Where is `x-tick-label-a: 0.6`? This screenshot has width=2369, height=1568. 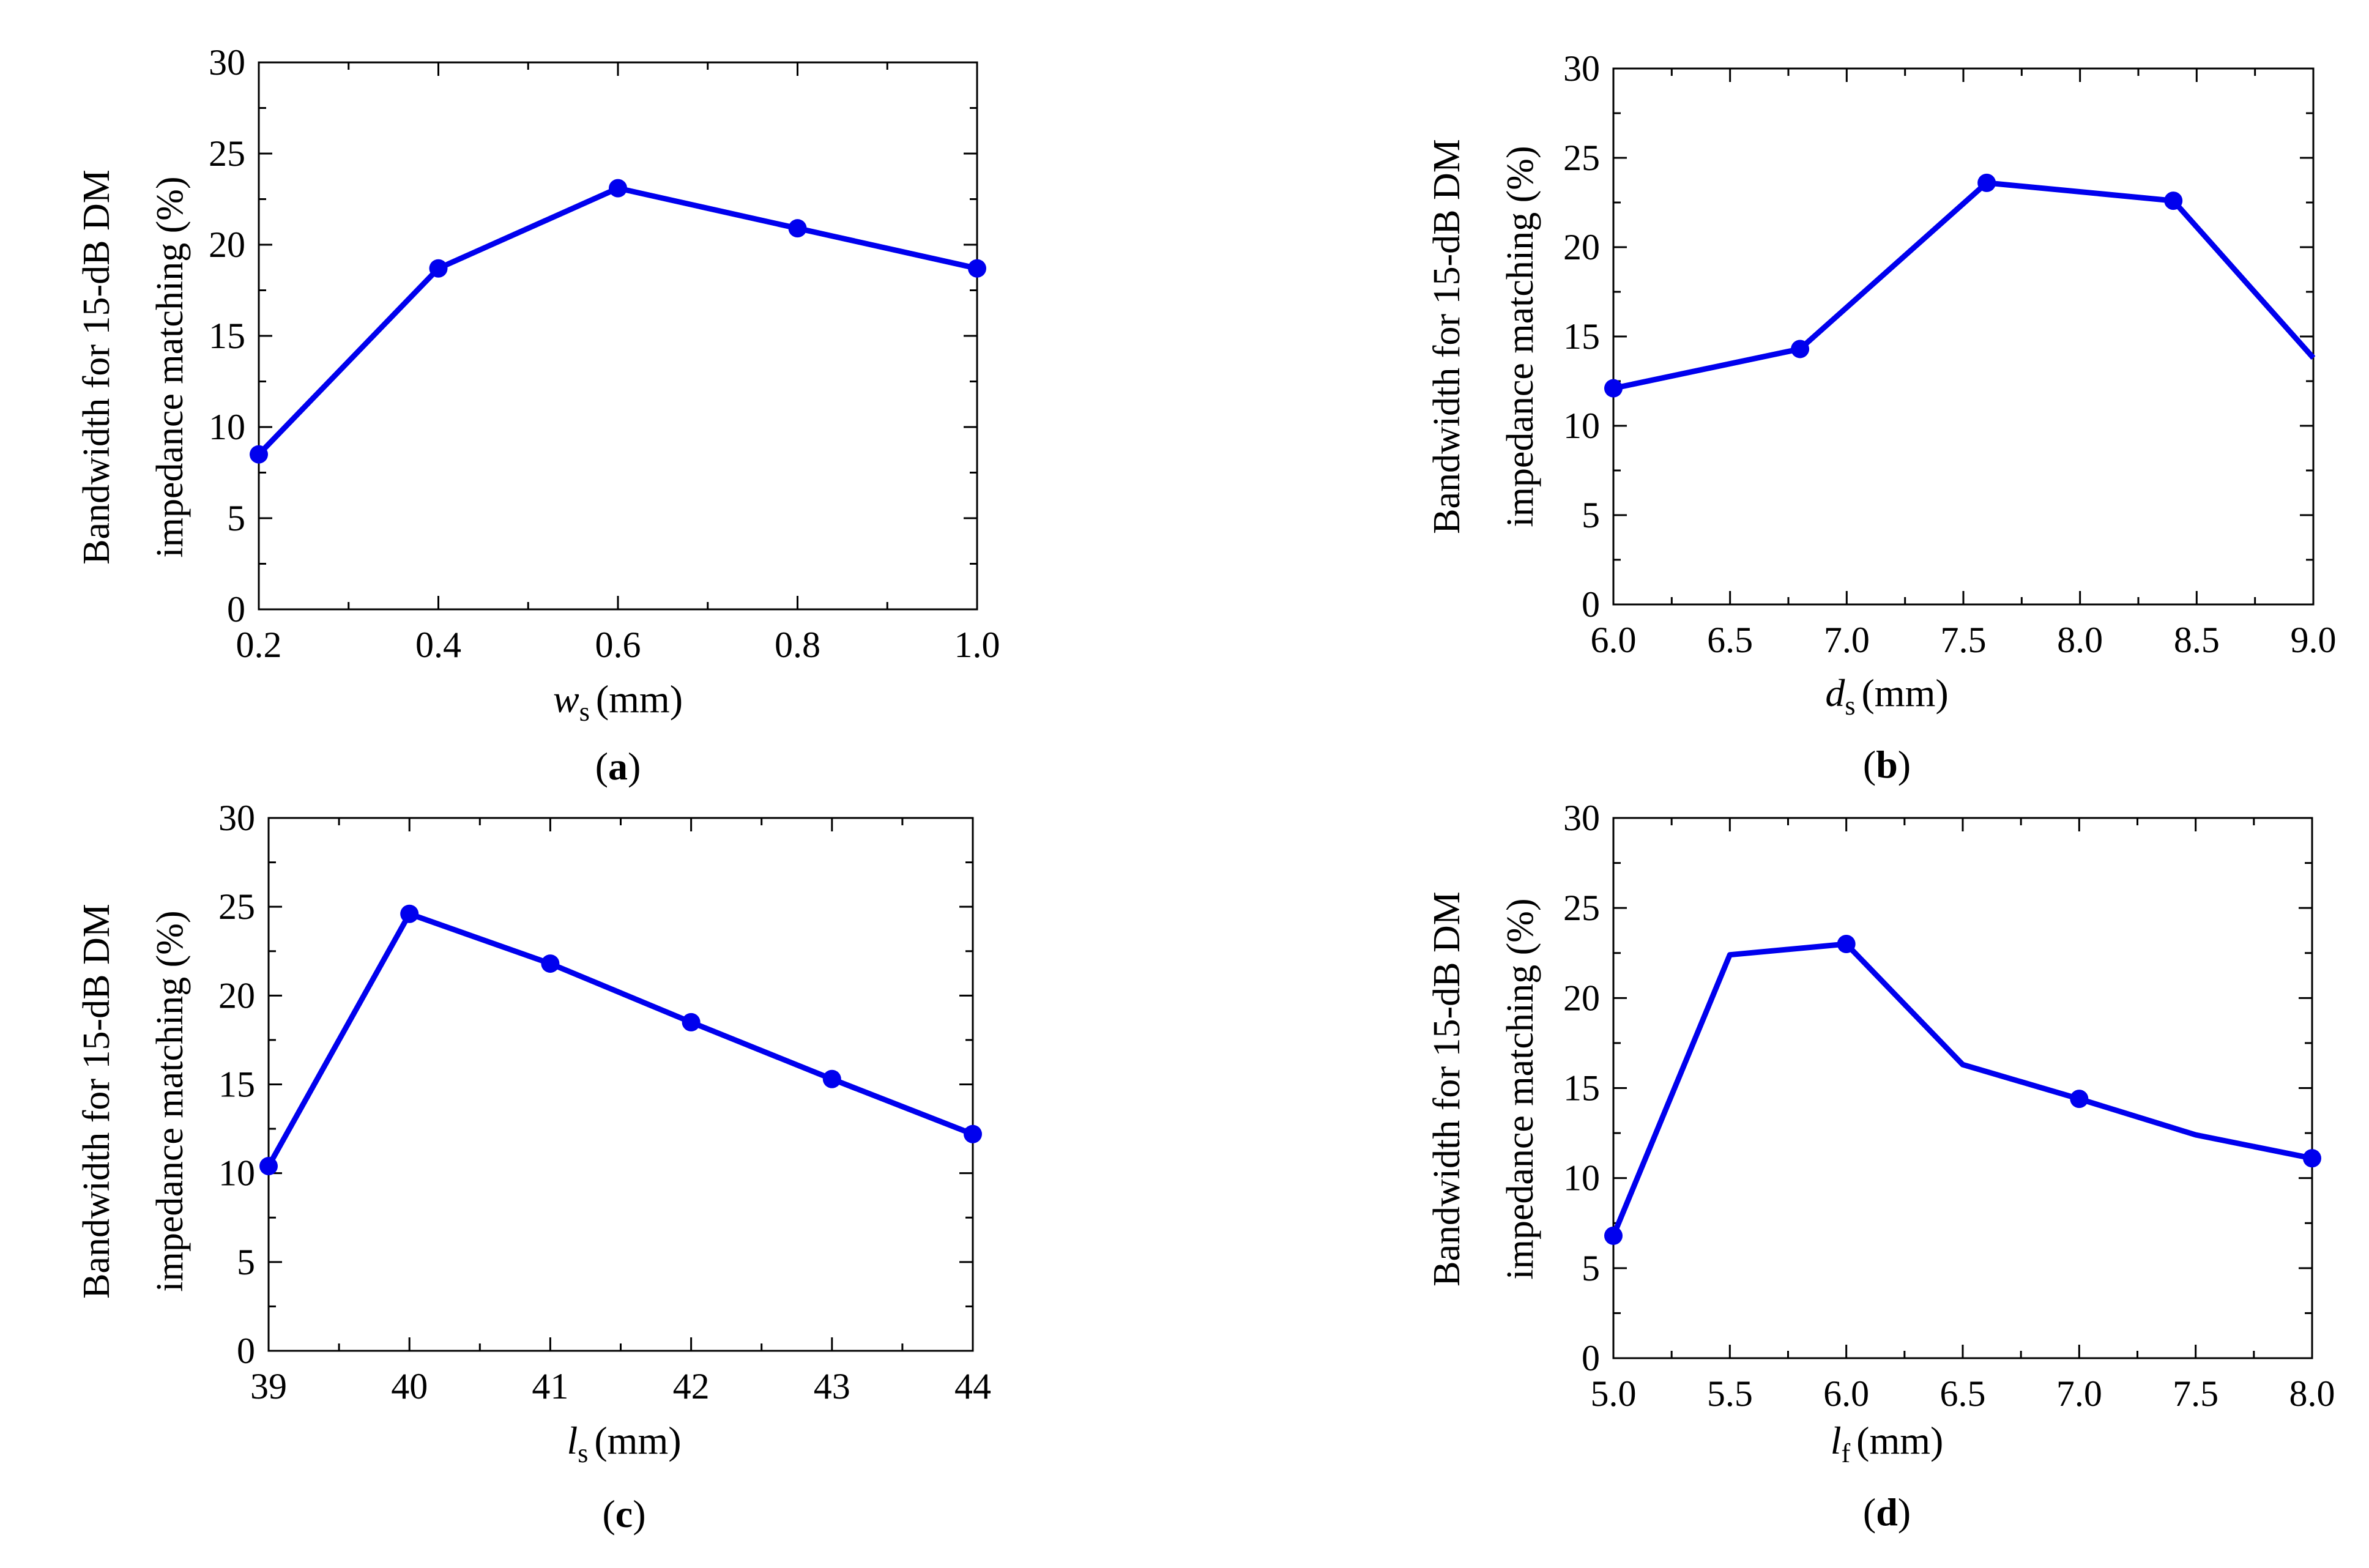
x-tick-label-a: 0.6 is located at coordinates (618, 645).